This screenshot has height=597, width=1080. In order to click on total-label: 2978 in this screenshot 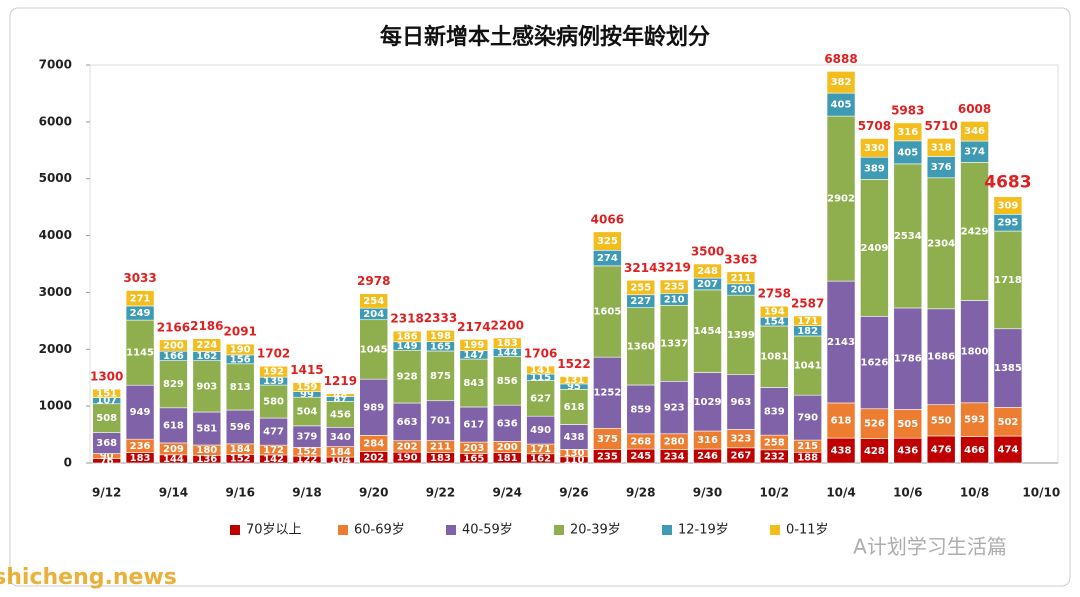, I will do `click(373, 281)`.